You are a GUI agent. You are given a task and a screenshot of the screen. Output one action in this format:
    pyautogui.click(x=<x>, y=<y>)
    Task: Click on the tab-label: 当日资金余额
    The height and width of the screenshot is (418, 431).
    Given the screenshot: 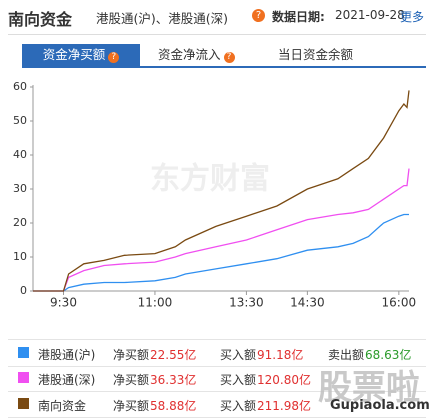 What is the action you would take?
    pyautogui.click(x=316, y=54)
    